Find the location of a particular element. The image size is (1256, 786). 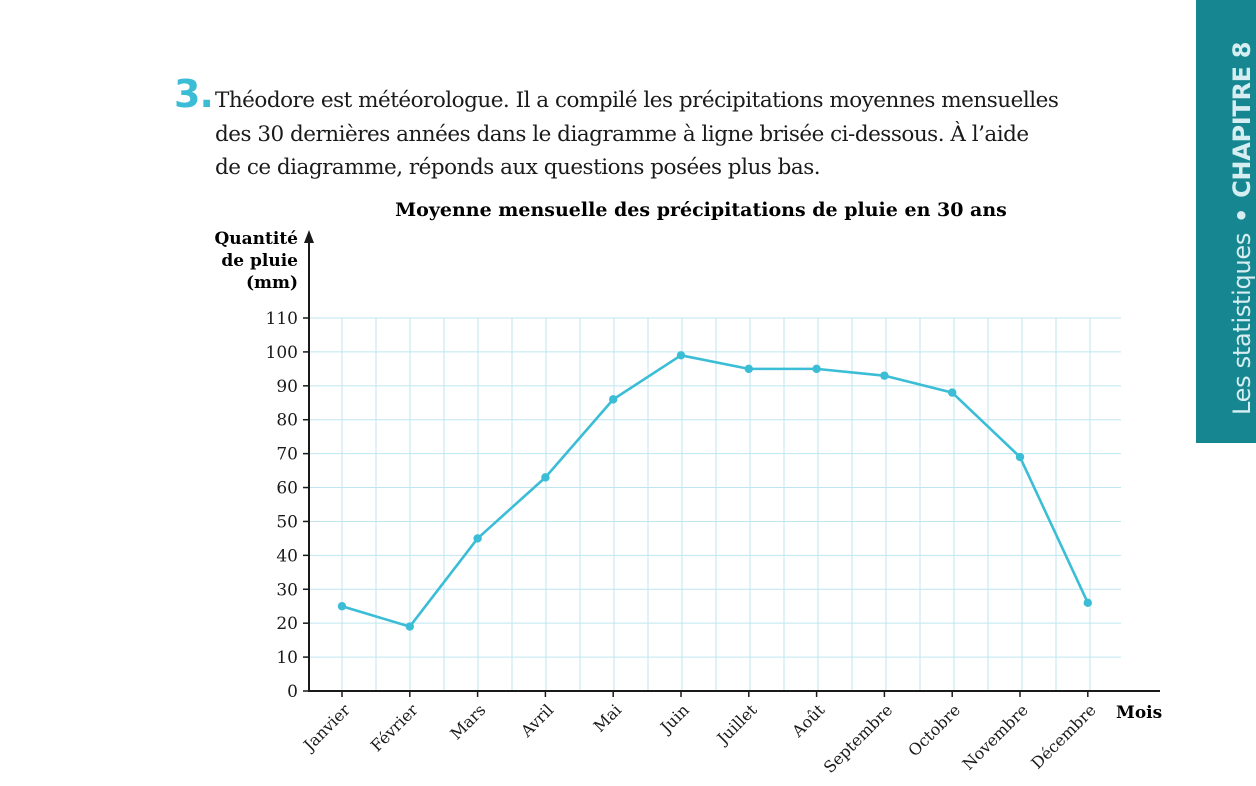

x-tick-label: Novembre is located at coordinates (995, 736).